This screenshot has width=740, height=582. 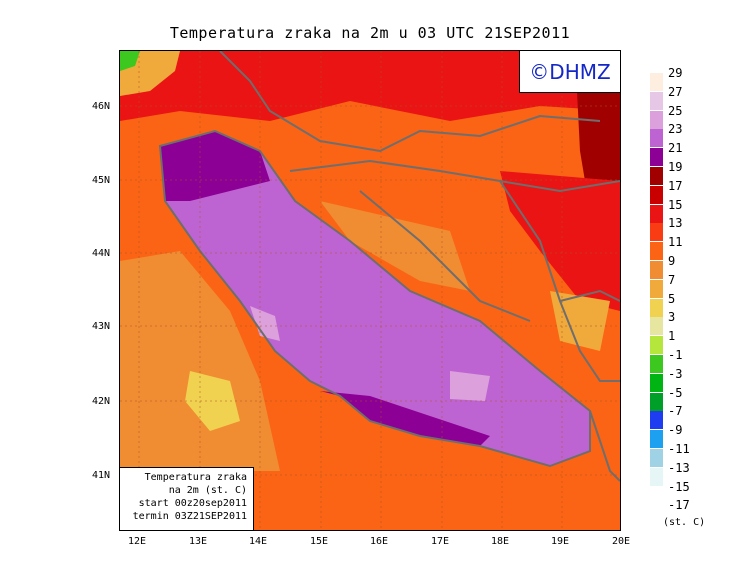 What do you see at coordinates (672, 261) in the screenshot?
I see `legend-label: 9` at bounding box center [672, 261].